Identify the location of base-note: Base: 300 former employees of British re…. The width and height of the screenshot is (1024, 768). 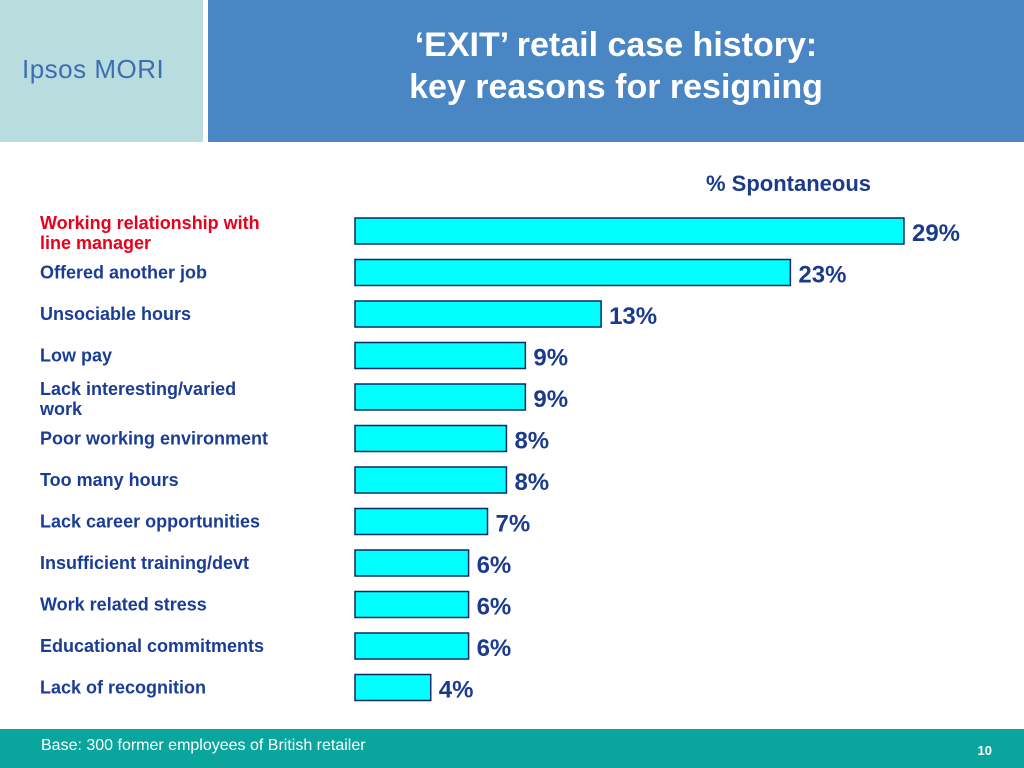
(203, 745).